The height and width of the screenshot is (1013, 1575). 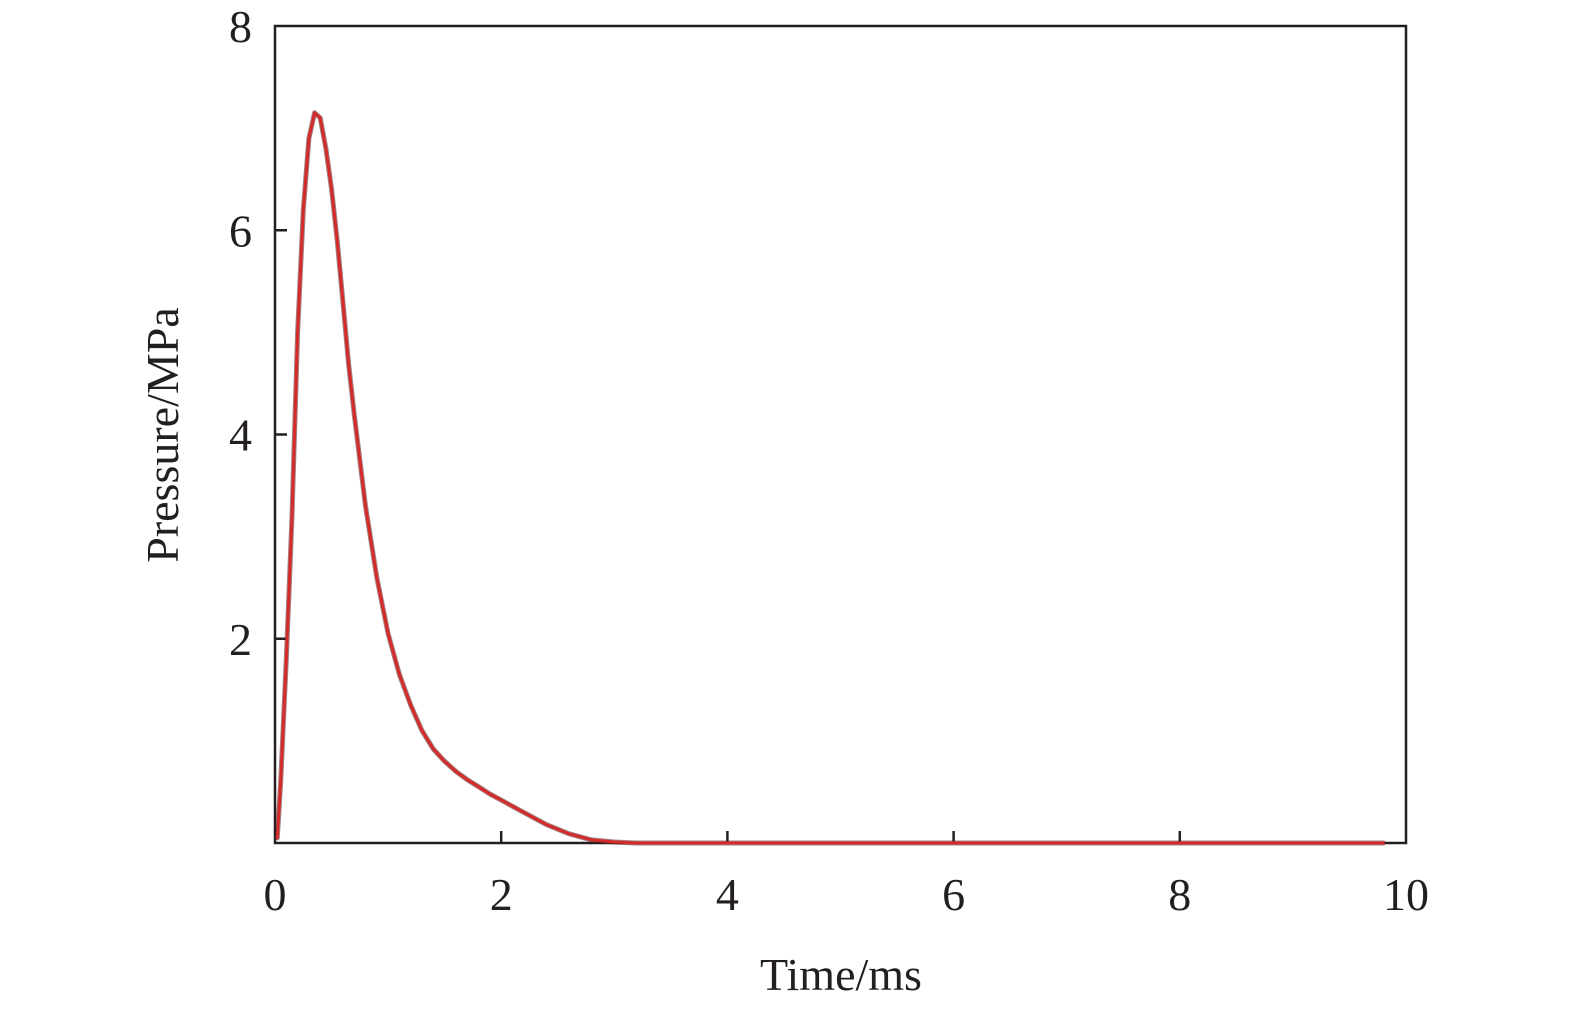 I want to click on y-tick-label: 2, so click(x=240, y=639).